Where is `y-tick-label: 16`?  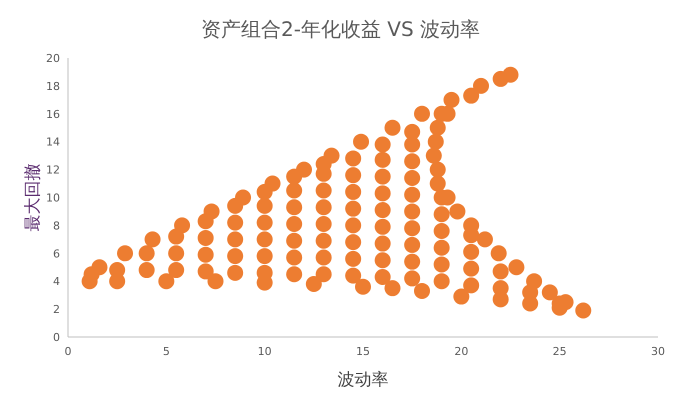
y-tick-label: 16 is located at coordinates (53, 114).